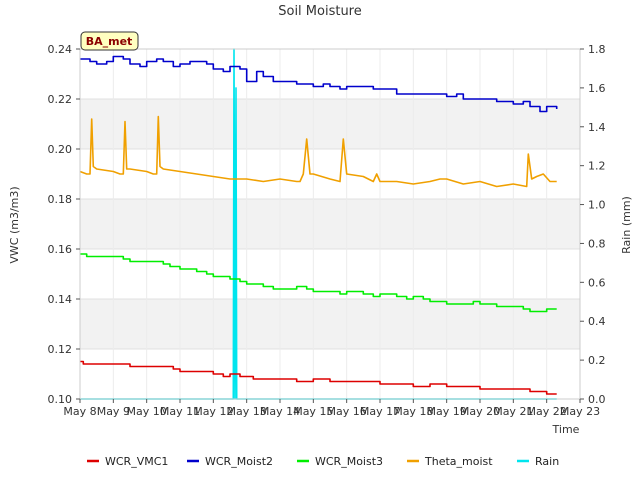  What do you see at coordinates (593, 224) in the screenshot?
I see `y-axis-right: 0.0 0.2 0.4 0.6 0.8 1.0 1.2 1.4 1.6 1.8` at bounding box center [593, 224].